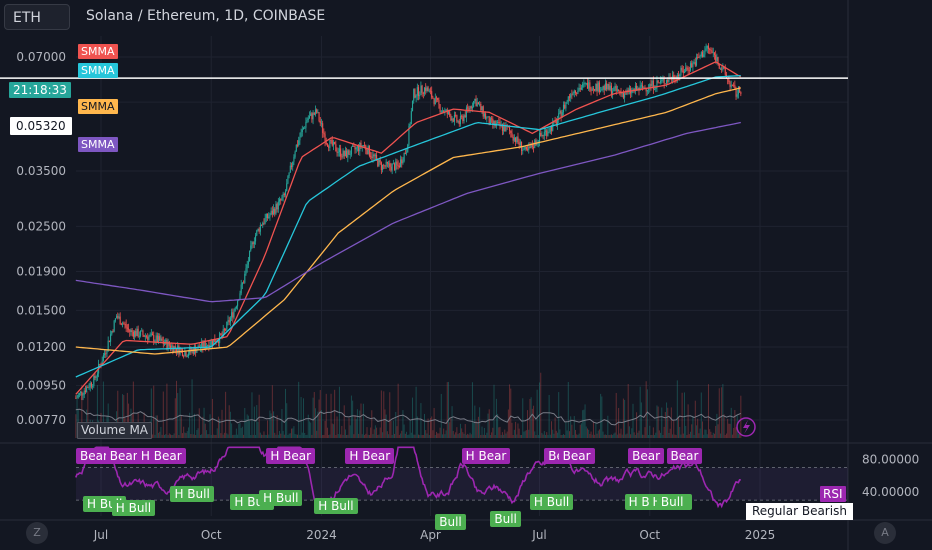 The image size is (932, 550). I want to click on auto-scale-button: A, so click(885, 533).